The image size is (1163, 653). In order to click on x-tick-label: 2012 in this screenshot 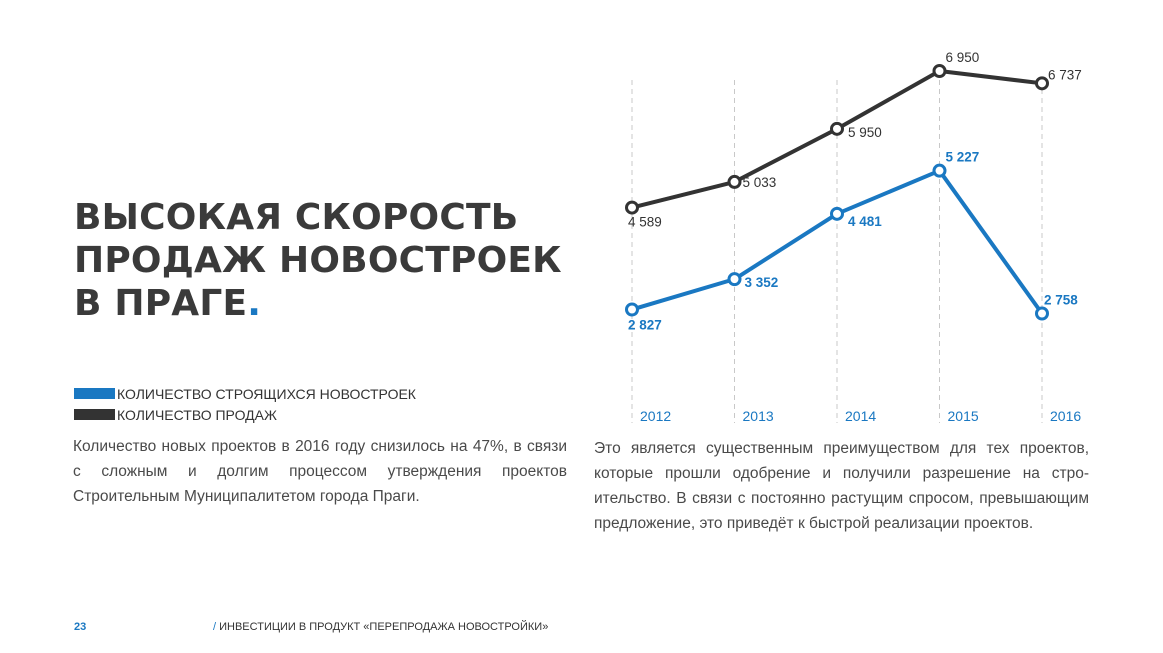, I will do `click(655, 416)`.